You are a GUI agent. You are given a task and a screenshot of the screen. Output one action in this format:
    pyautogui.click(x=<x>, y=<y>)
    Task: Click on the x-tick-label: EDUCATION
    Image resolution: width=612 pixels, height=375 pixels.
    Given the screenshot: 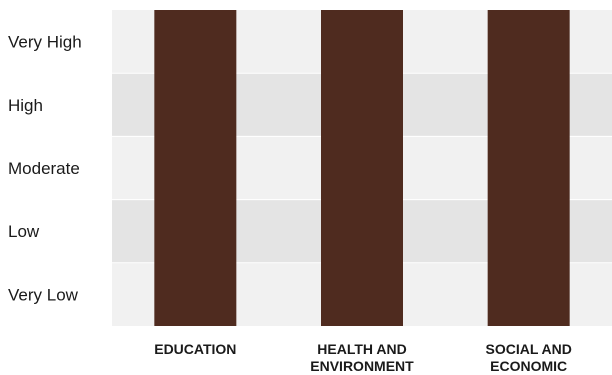 What is the action you would take?
    pyautogui.click(x=195, y=349)
    